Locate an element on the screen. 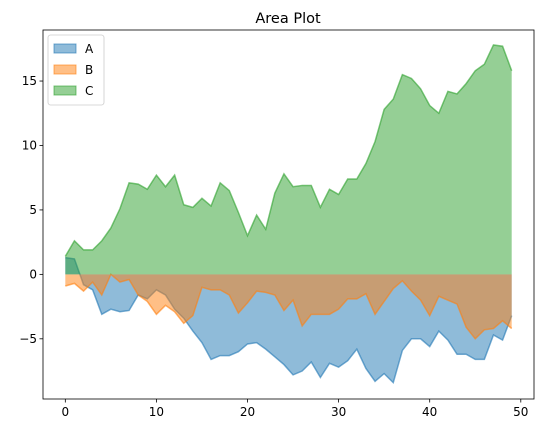 This screenshot has width=546, height=435. area-fill-B is located at coordinates (288, 306).